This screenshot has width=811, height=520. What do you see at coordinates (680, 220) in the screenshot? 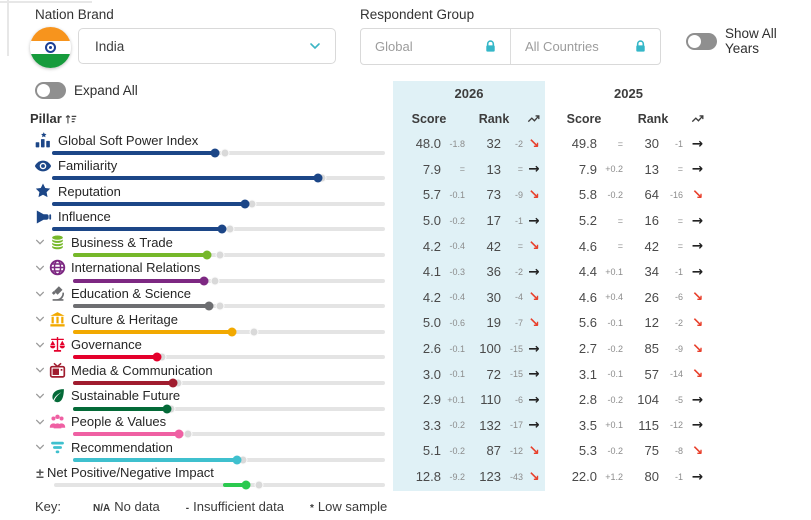
I see `rank-delta-2025: =` at bounding box center [680, 220].